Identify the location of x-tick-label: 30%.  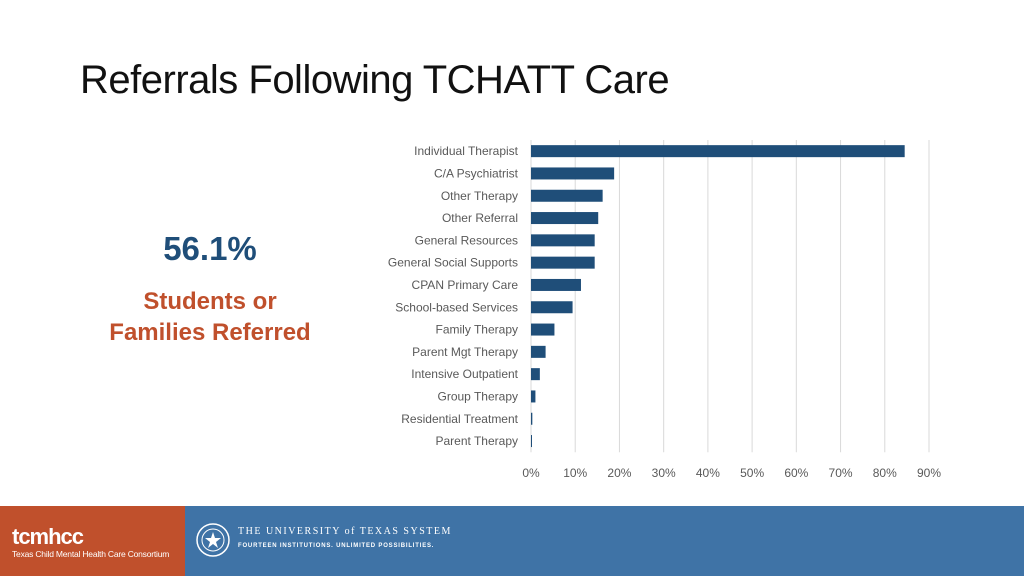
(664, 473).